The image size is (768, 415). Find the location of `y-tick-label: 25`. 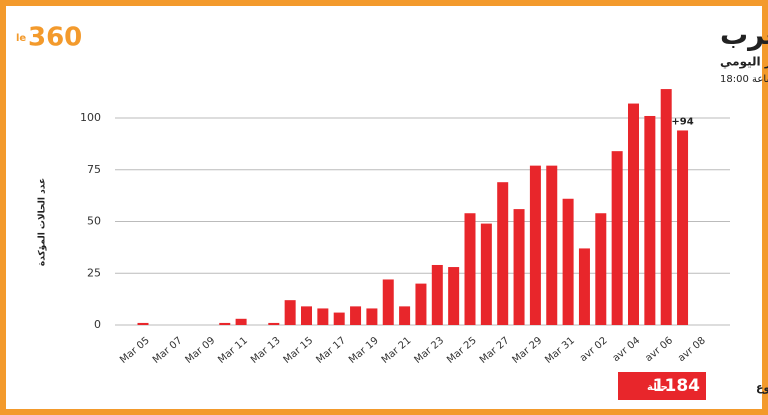

y-tick-label: 25 is located at coordinates (94, 272).